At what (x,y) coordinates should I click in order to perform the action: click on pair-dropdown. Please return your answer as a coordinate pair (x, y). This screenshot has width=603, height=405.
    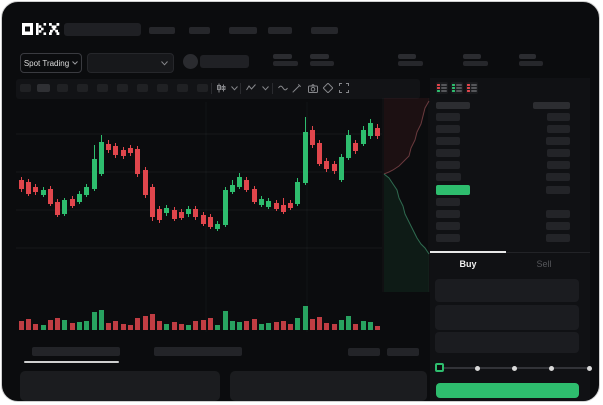
    Looking at the image, I should click on (130, 63).